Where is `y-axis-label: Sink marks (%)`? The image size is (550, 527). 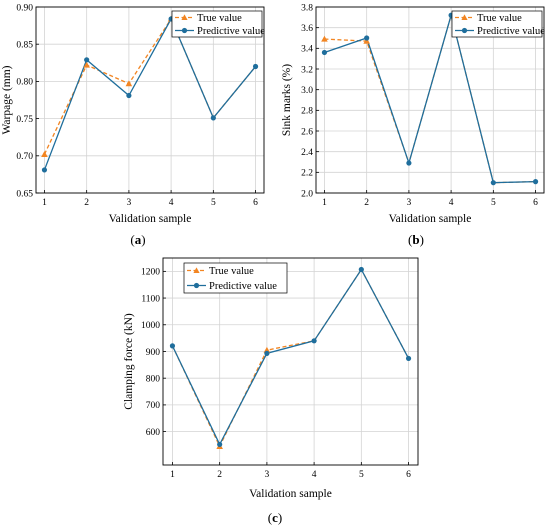 y-axis-label: Sink marks (%) is located at coordinates (287, 100).